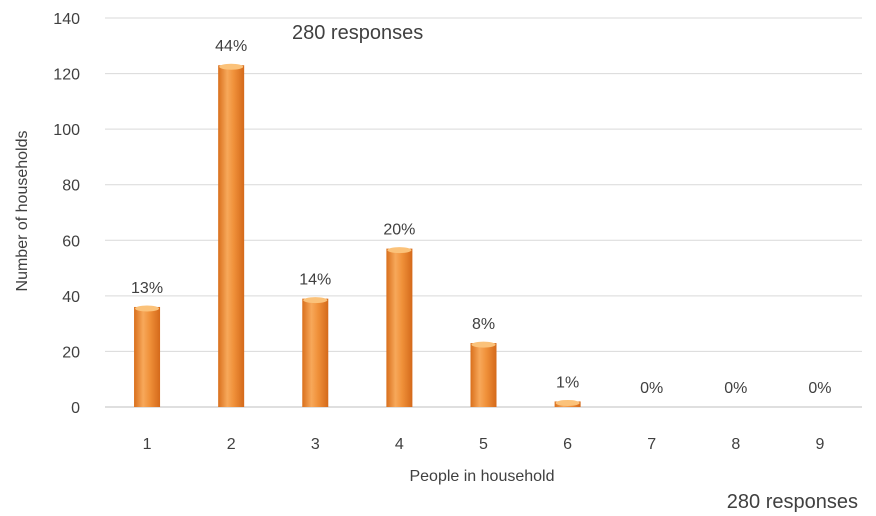 The image size is (876, 516). Describe the element at coordinates (66, 214) in the screenshot. I see `y-axis-ticks: 0 20 40 60 80 100 120 140` at that location.